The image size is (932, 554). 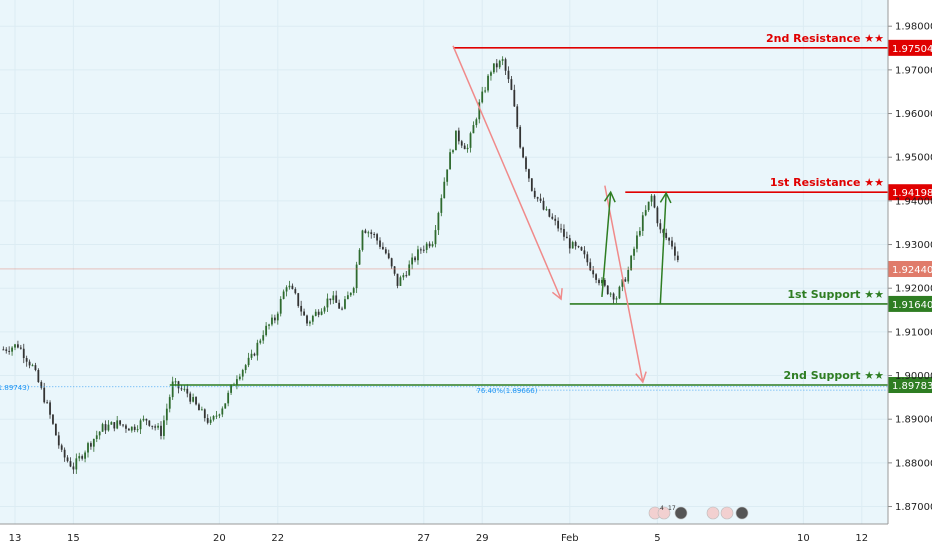 What do you see at coordinates (507, 172) in the screenshot?
I see `arrow-down-shaft` at bounding box center [507, 172].